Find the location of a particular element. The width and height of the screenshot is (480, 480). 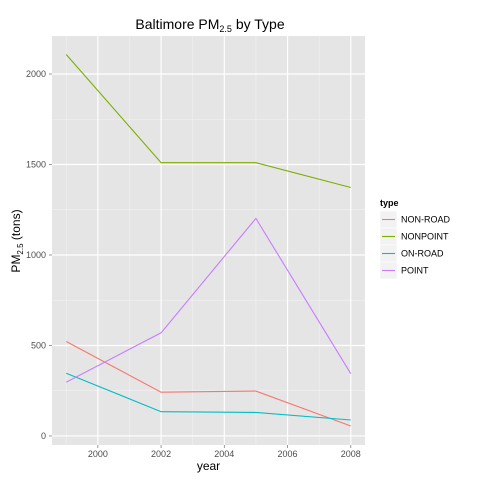

y-axis: 0 500 1000 1500 2000 is located at coordinates (39, 255).